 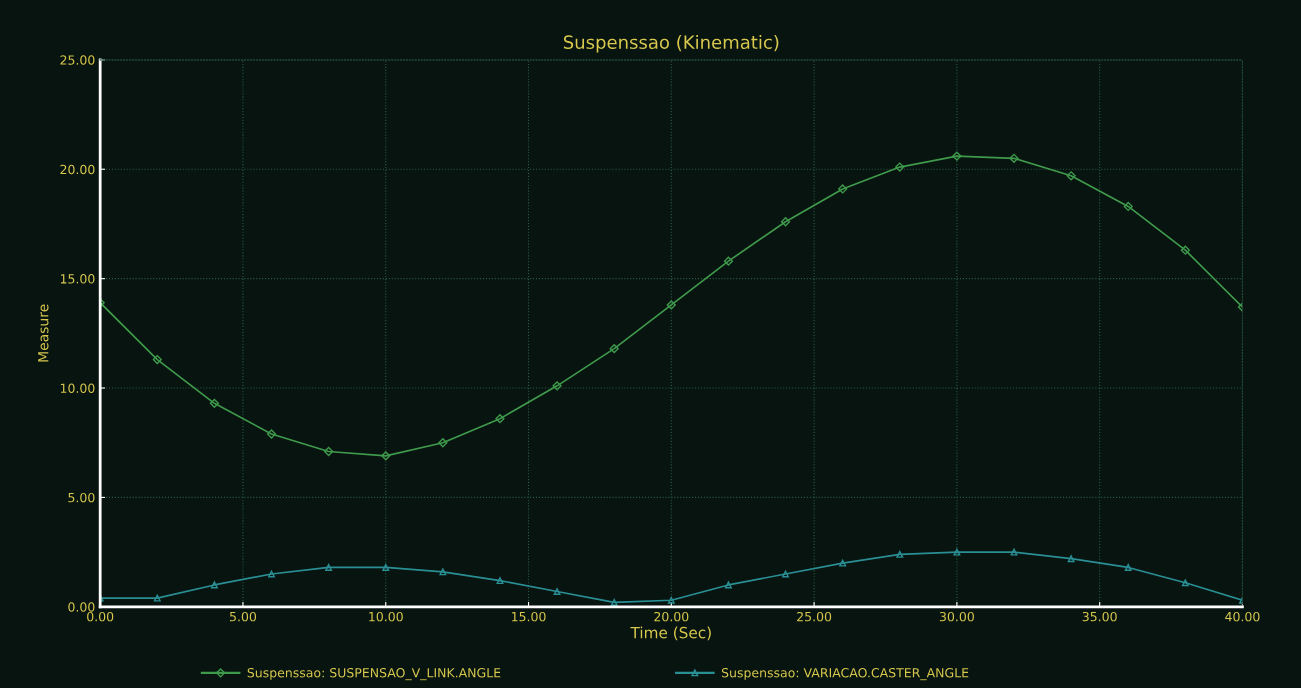 I want to click on x-tick-label: 0.00, so click(x=100, y=616).